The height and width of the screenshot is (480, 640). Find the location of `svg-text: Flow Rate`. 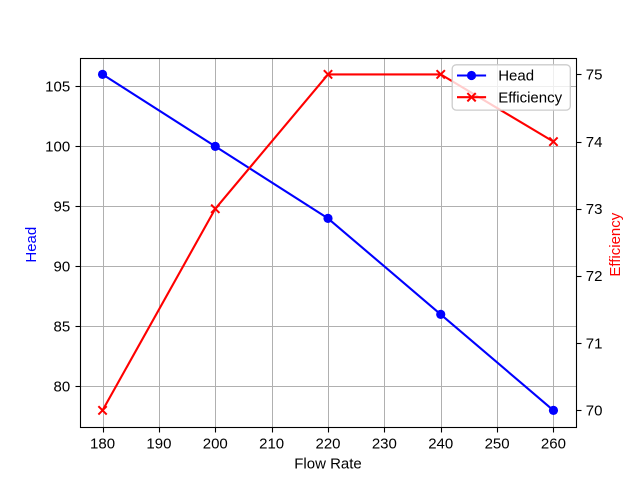

svg-text: Flow Rate is located at coordinates (328, 464).